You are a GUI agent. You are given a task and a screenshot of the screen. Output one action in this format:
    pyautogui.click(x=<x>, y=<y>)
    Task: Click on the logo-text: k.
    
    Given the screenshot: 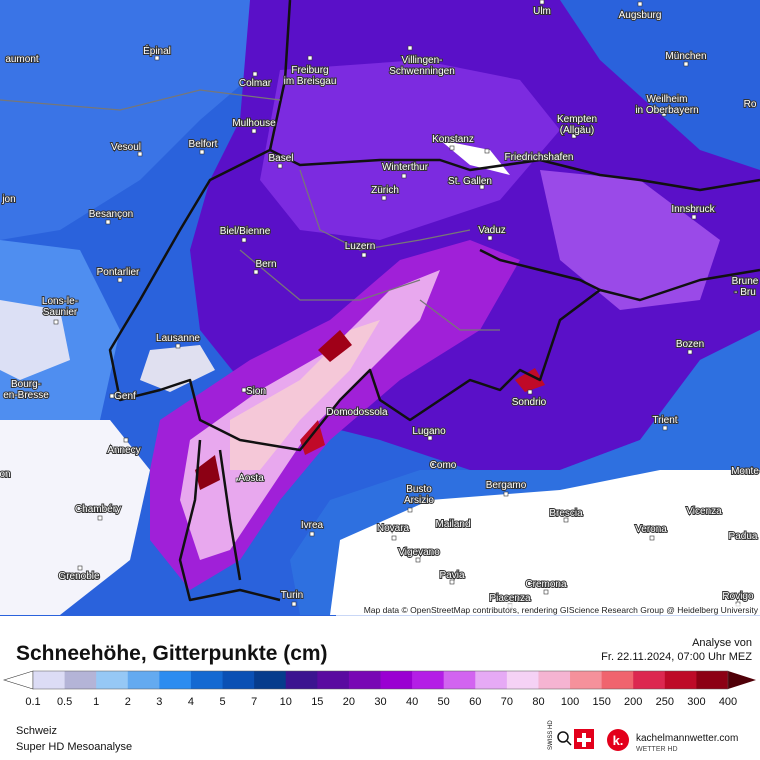 What is the action you would take?
    pyautogui.click(x=618, y=740)
    